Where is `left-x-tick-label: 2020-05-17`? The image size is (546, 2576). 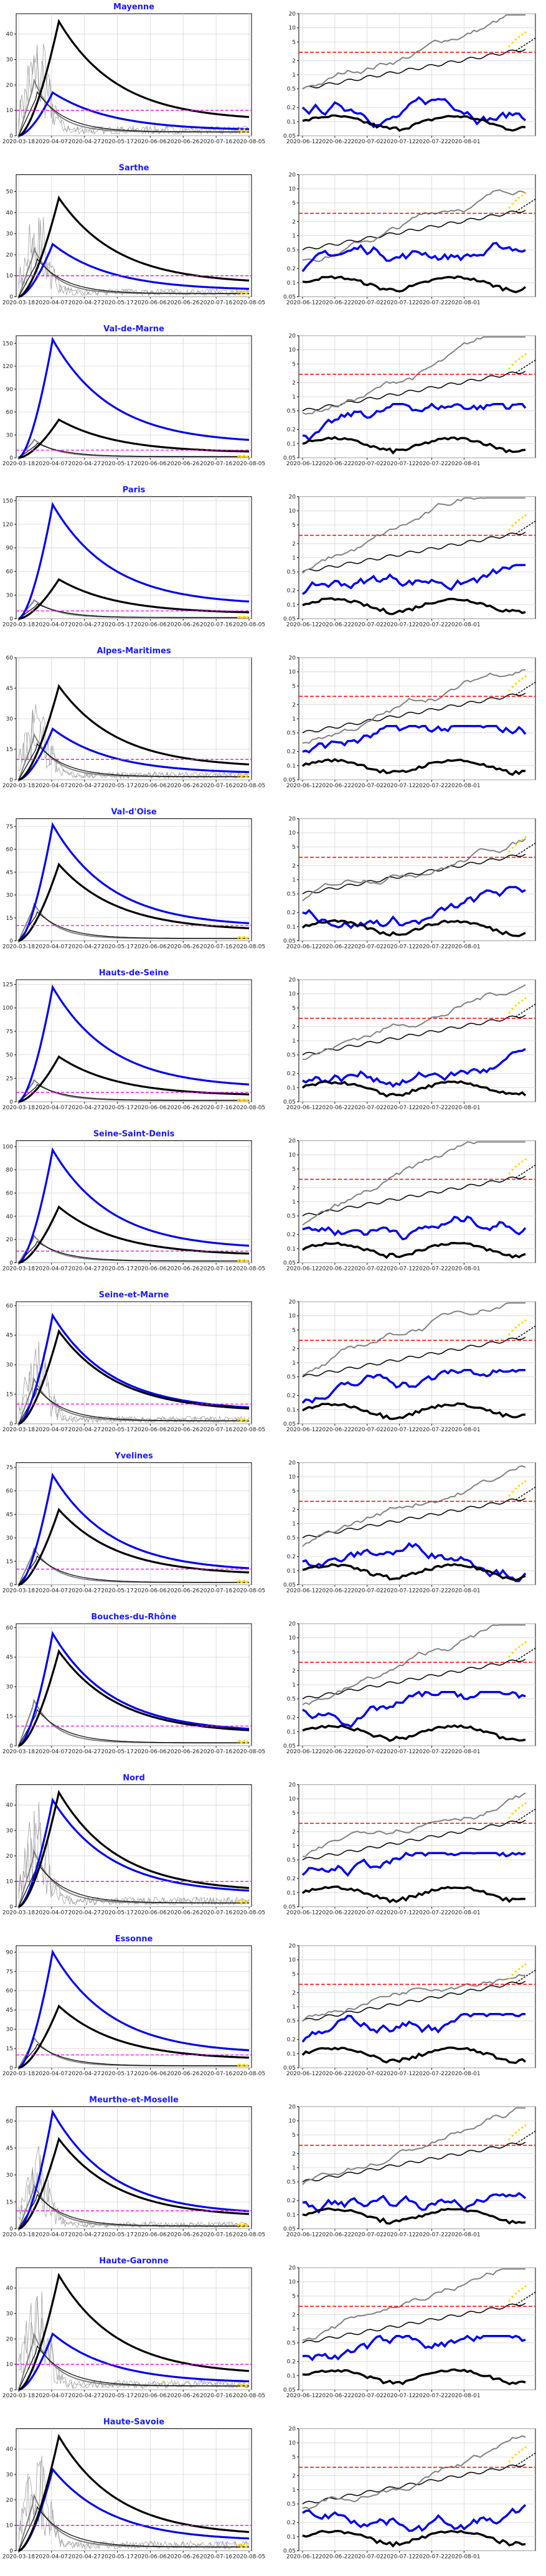 left-x-tick-label: 2020-05-17 is located at coordinates (117, 1108).